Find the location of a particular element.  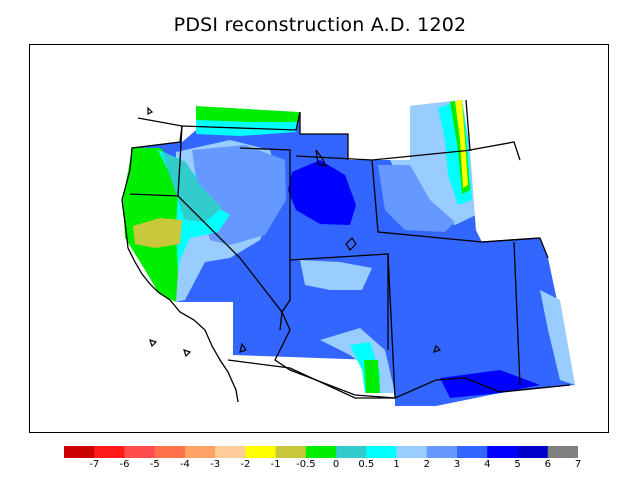

border-nm-tx is located at coordinates (479, 326).